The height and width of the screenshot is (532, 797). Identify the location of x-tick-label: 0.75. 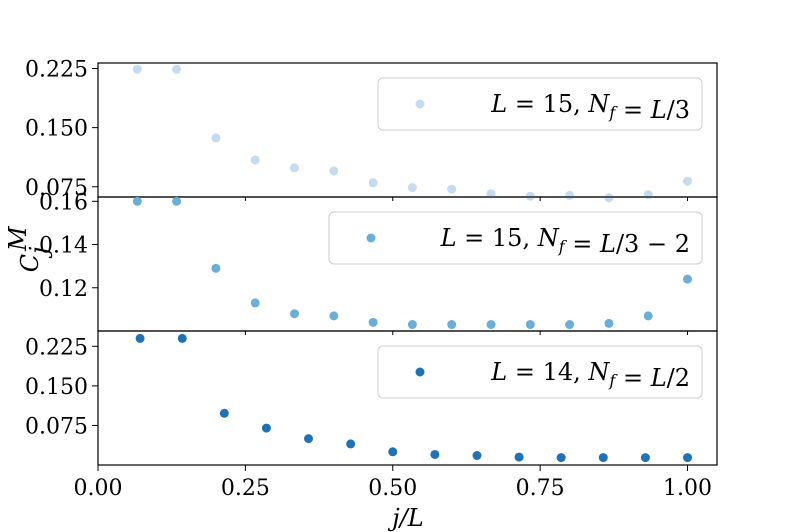
(540, 488).